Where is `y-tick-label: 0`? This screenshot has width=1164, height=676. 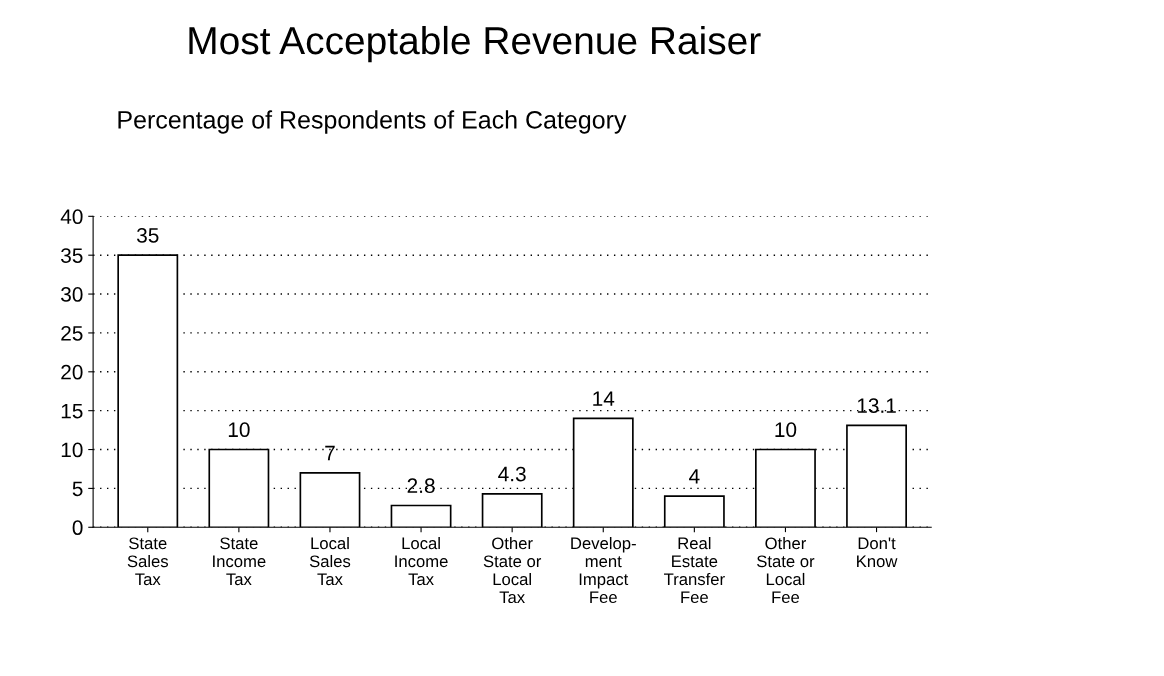
y-tick-label: 0 is located at coordinates (77, 528).